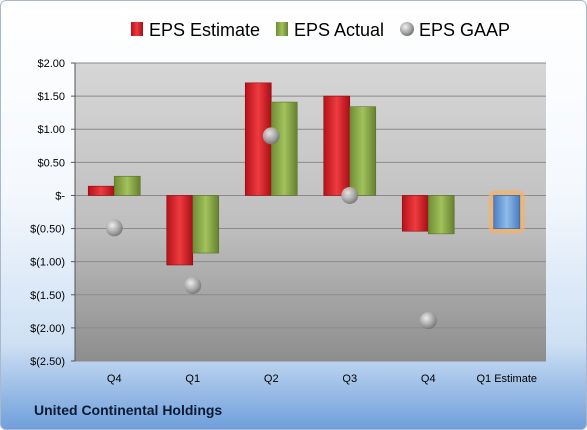 The image size is (587, 430). Describe the element at coordinates (47, 263) in the screenshot. I see `y-tick-label: $(1.00)` at that location.